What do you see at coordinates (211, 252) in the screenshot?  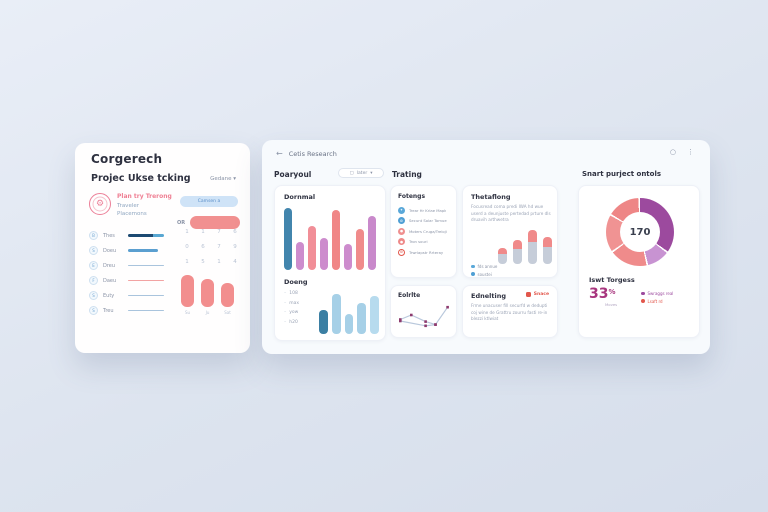 I see `number-grid: 1 1 7 6 0 6 7 9 1 5 1 4` at bounding box center [211, 252].